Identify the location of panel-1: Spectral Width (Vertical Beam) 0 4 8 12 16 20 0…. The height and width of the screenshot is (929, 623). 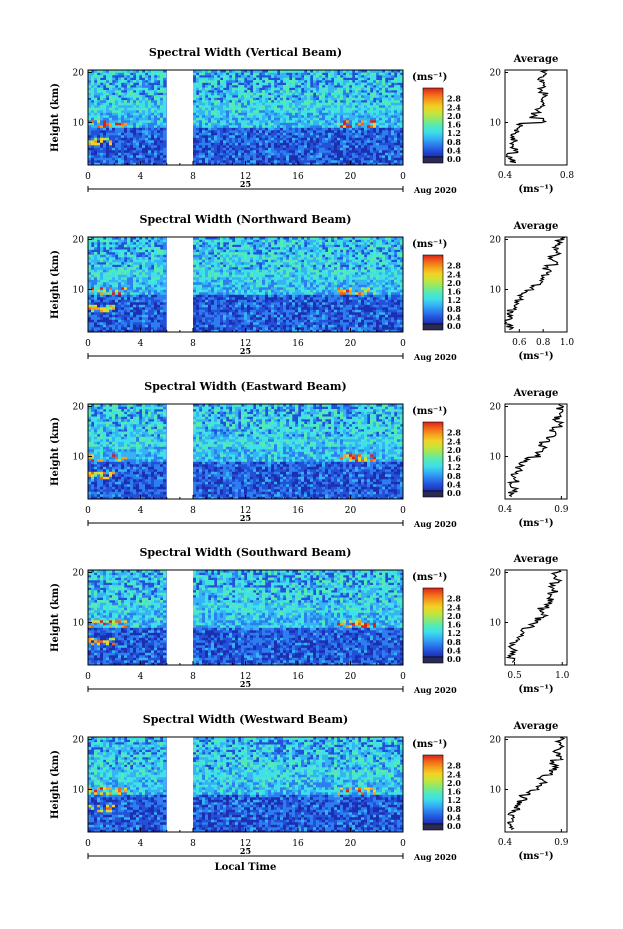
(312, 120).